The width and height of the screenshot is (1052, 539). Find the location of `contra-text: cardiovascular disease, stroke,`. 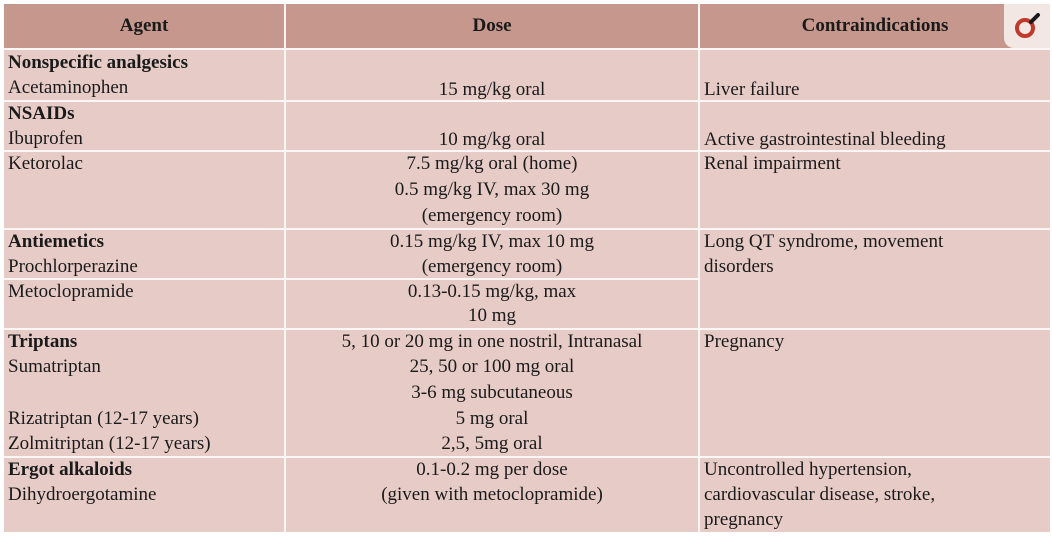

contra-text: cardiovascular disease, stroke, is located at coordinates (820, 494).